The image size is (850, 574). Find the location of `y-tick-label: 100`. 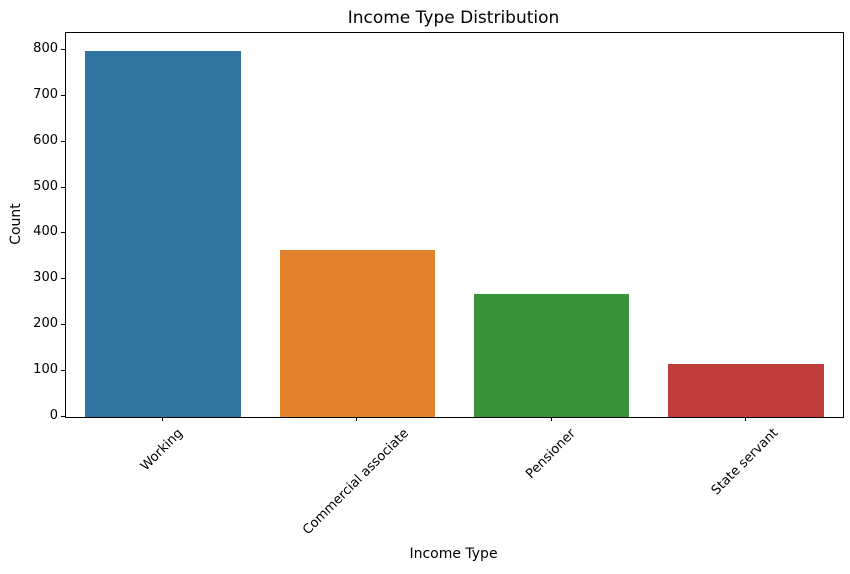

y-tick-label: 100 is located at coordinates (45, 370).